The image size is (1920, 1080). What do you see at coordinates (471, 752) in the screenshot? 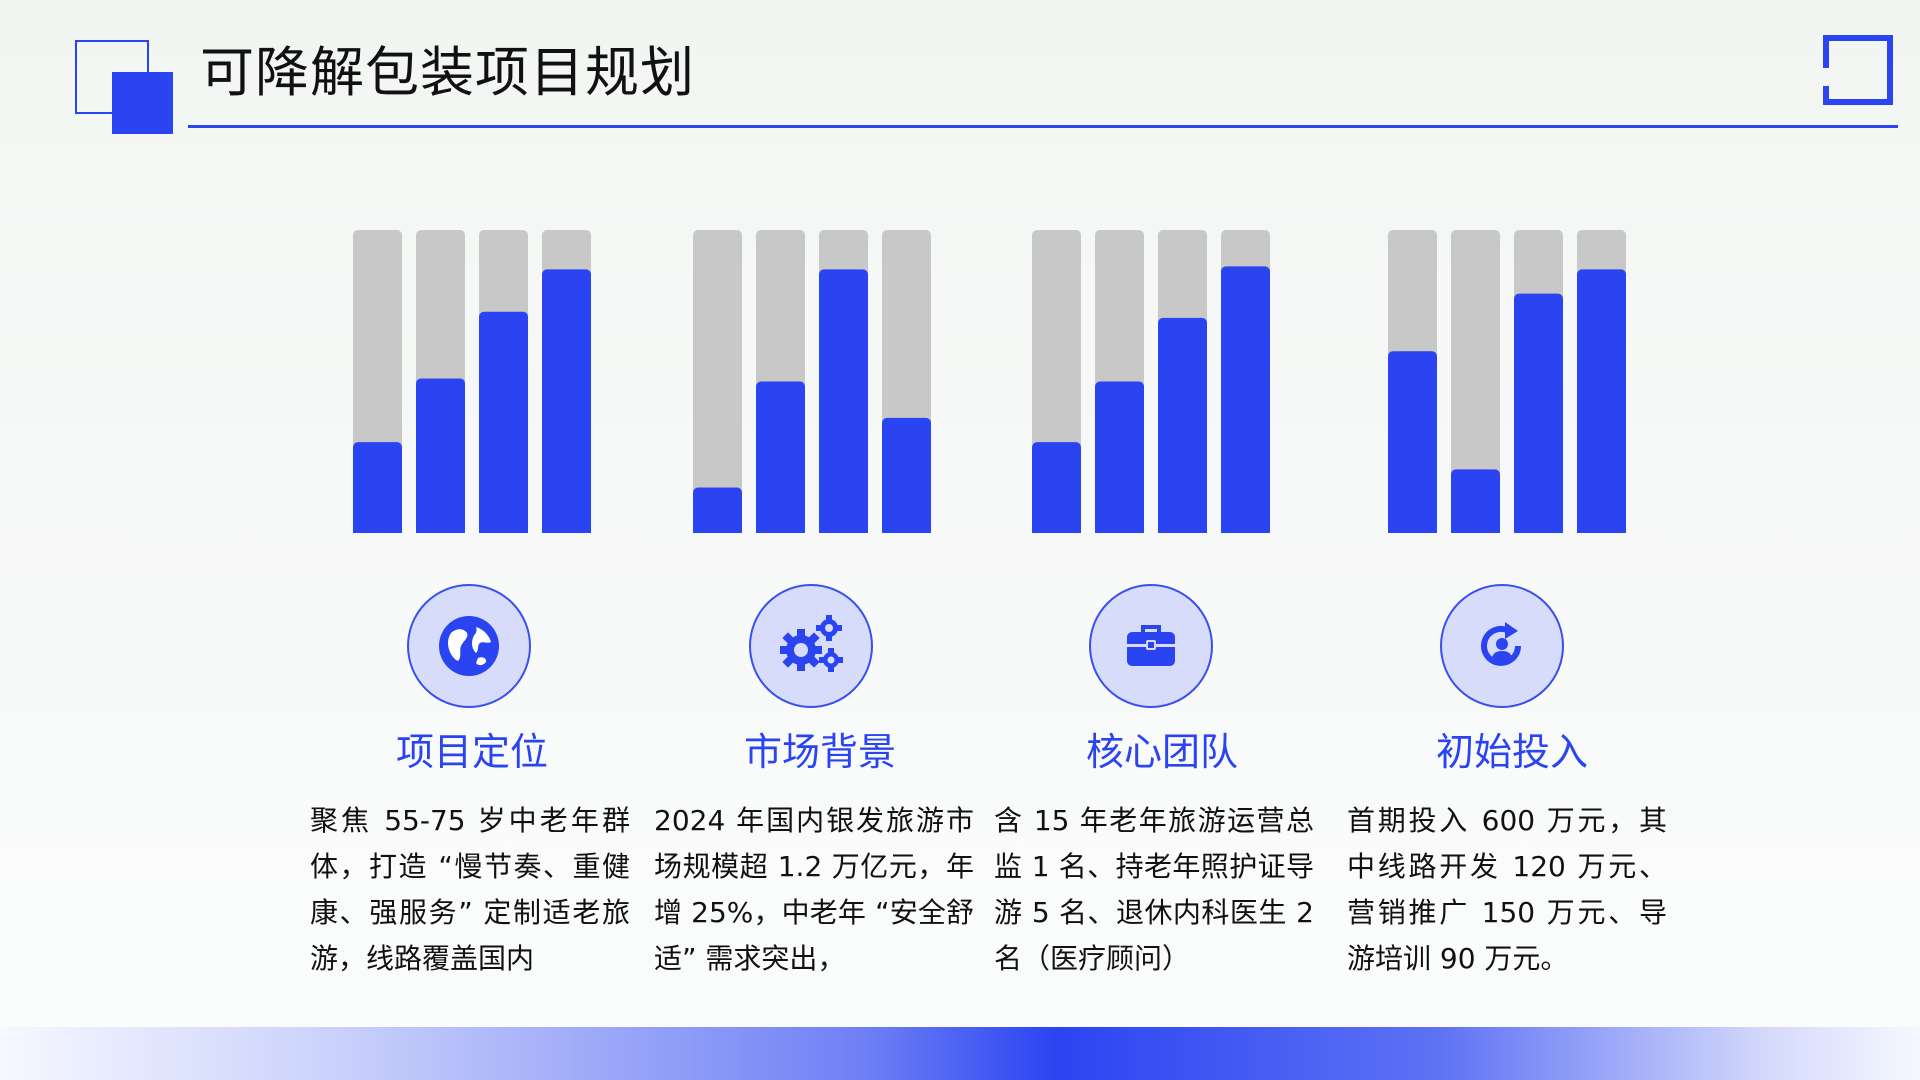
I see `column-heading: 项目定位` at bounding box center [471, 752].